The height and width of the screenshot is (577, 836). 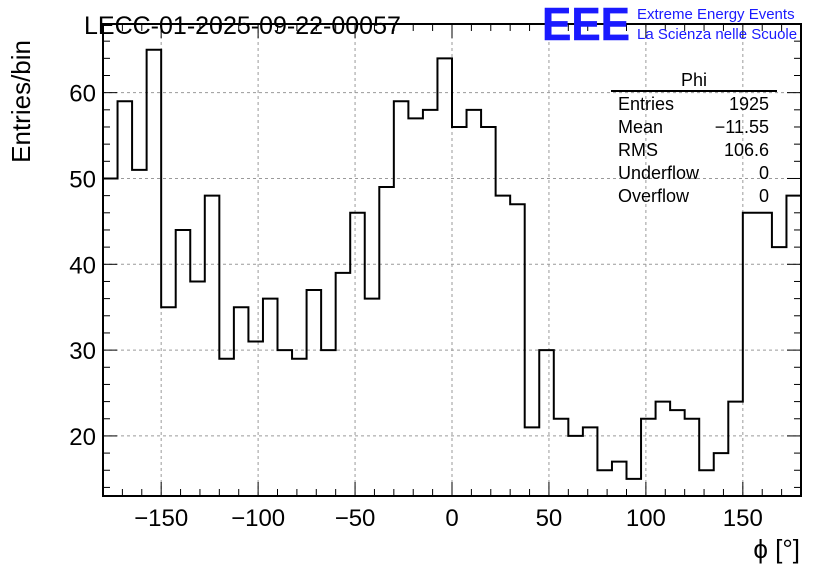 I want to click on x-tick-label: 150, so click(x=743, y=518).